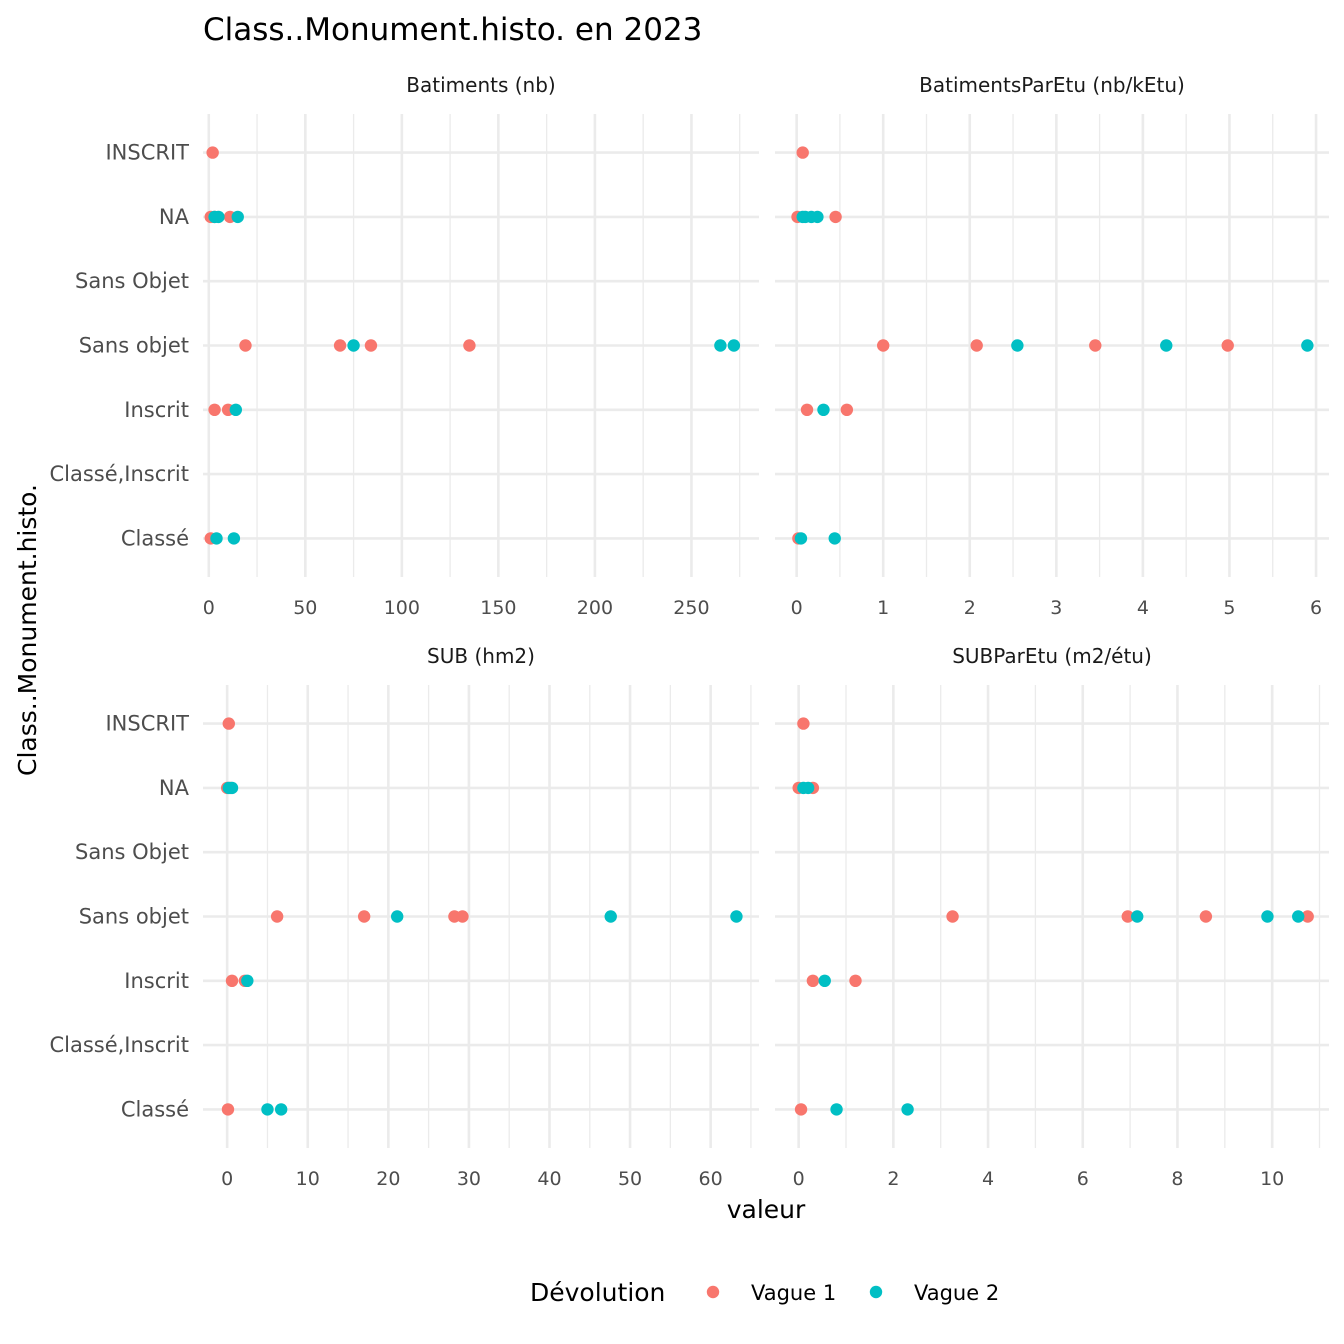  What do you see at coordinates (549, 1179) in the screenshot?
I see `x-tick-label: 40` at bounding box center [549, 1179].